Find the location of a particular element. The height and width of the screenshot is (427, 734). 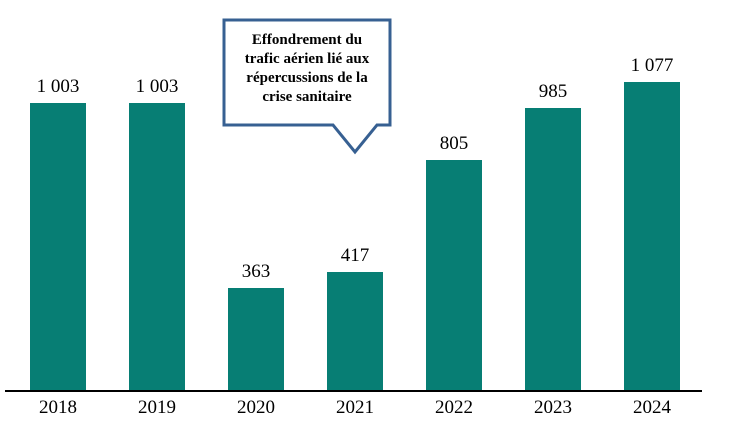

x-axis-label: 2018 is located at coordinates (58, 407).